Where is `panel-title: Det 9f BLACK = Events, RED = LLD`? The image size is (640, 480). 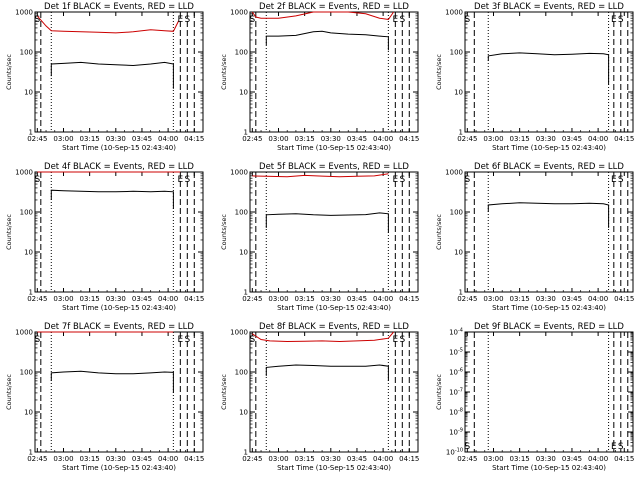
panel-title: Det 9f BLACK = Events, RED = LLD is located at coordinates (549, 327).